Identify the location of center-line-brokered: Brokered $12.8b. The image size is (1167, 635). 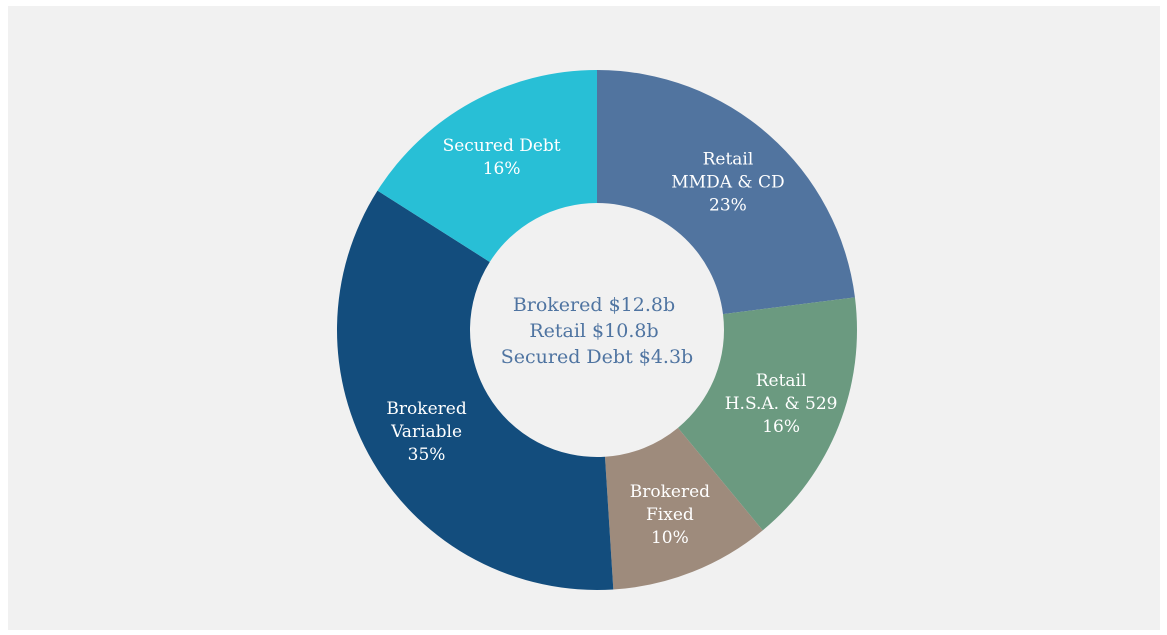
(594, 305).